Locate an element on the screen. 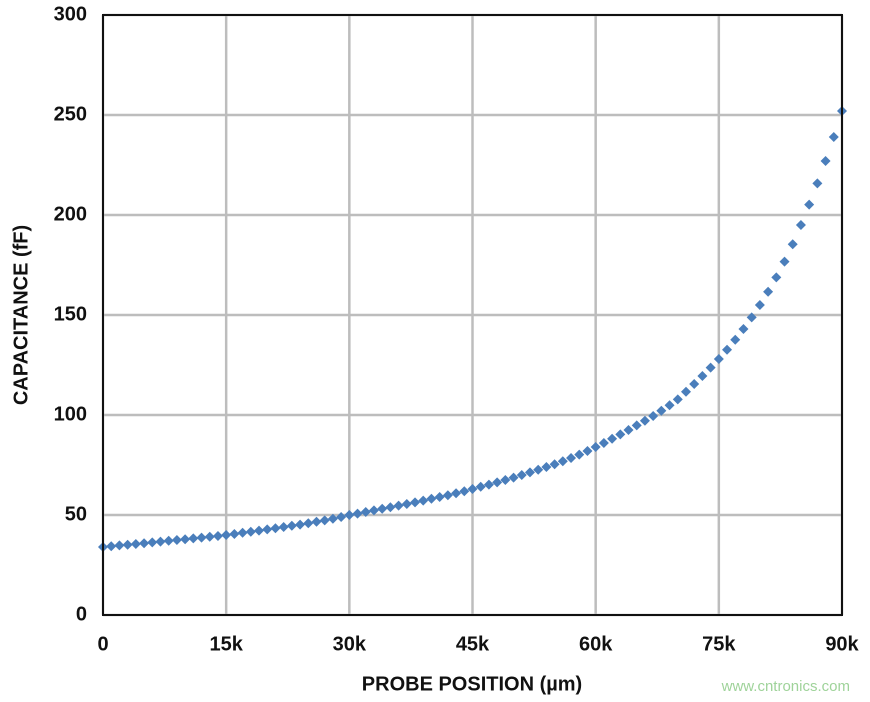 The width and height of the screenshot is (870, 702). x-tick-label: 60k is located at coordinates (596, 644).